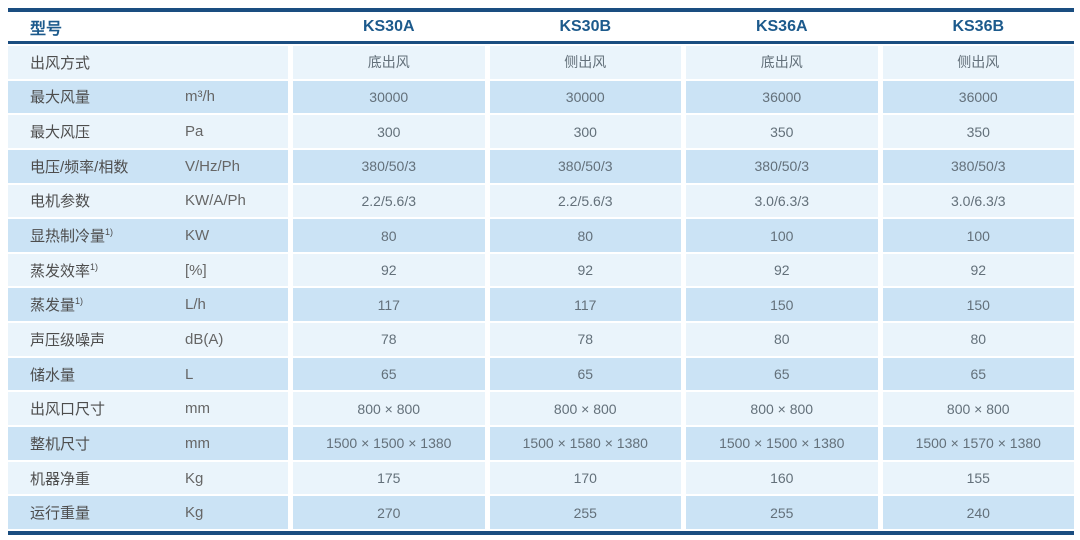 The width and height of the screenshot is (1080, 540). I want to click on table-row-max-pressure: 最大风压 Pa 300 300 350 350, so click(541, 131).